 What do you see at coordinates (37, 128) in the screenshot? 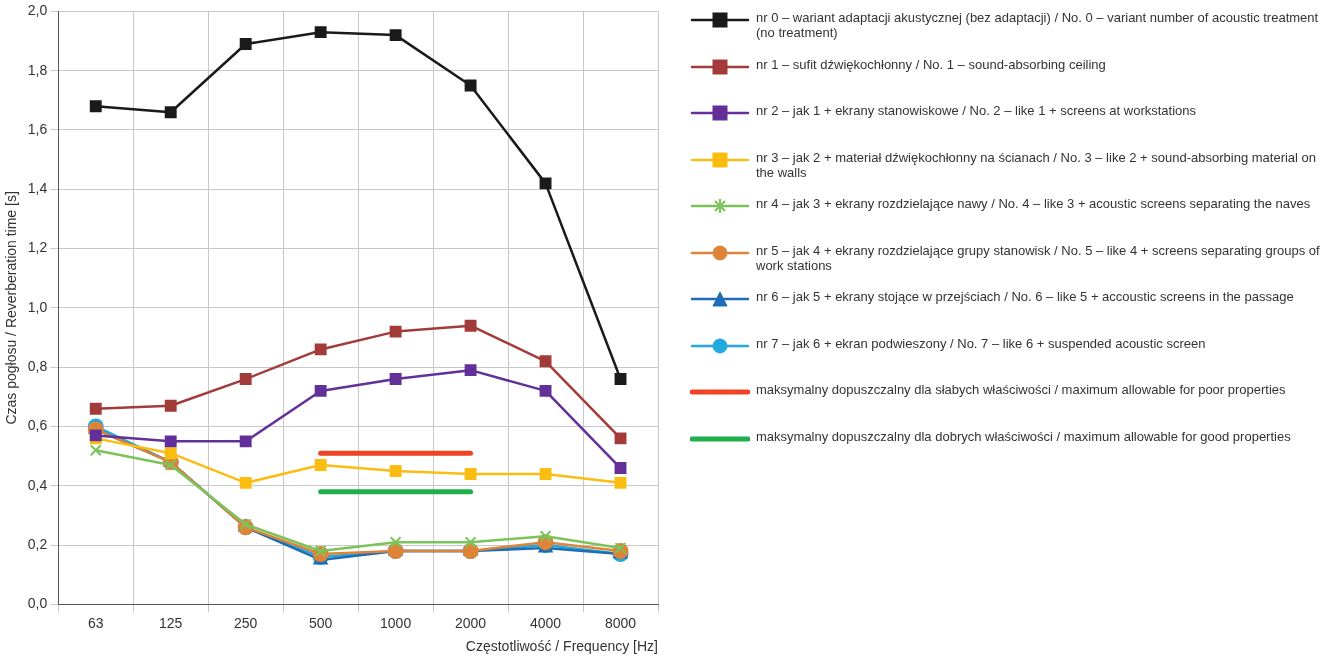
I see `y-tick-label: 1,6` at bounding box center [37, 128].